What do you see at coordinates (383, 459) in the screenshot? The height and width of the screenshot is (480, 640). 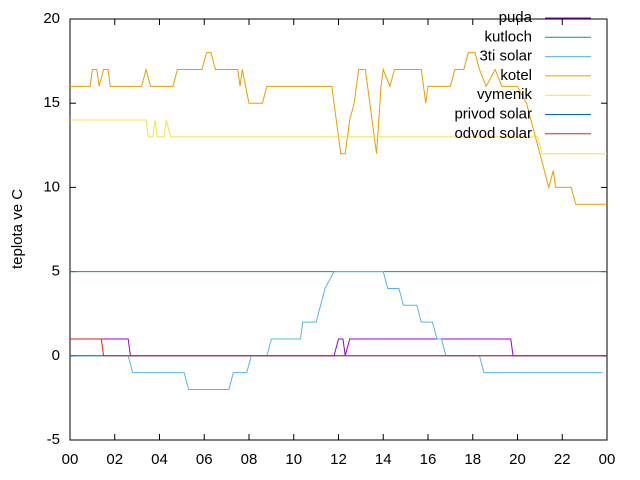 I see `x-tick-label: 14` at bounding box center [383, 459].